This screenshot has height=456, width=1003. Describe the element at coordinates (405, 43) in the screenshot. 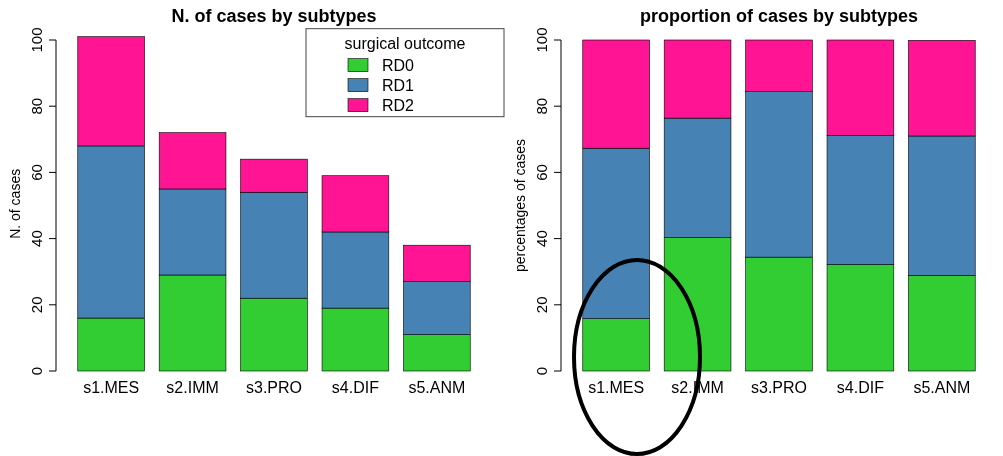

I see `legend-title: surgical outcome` at that location.